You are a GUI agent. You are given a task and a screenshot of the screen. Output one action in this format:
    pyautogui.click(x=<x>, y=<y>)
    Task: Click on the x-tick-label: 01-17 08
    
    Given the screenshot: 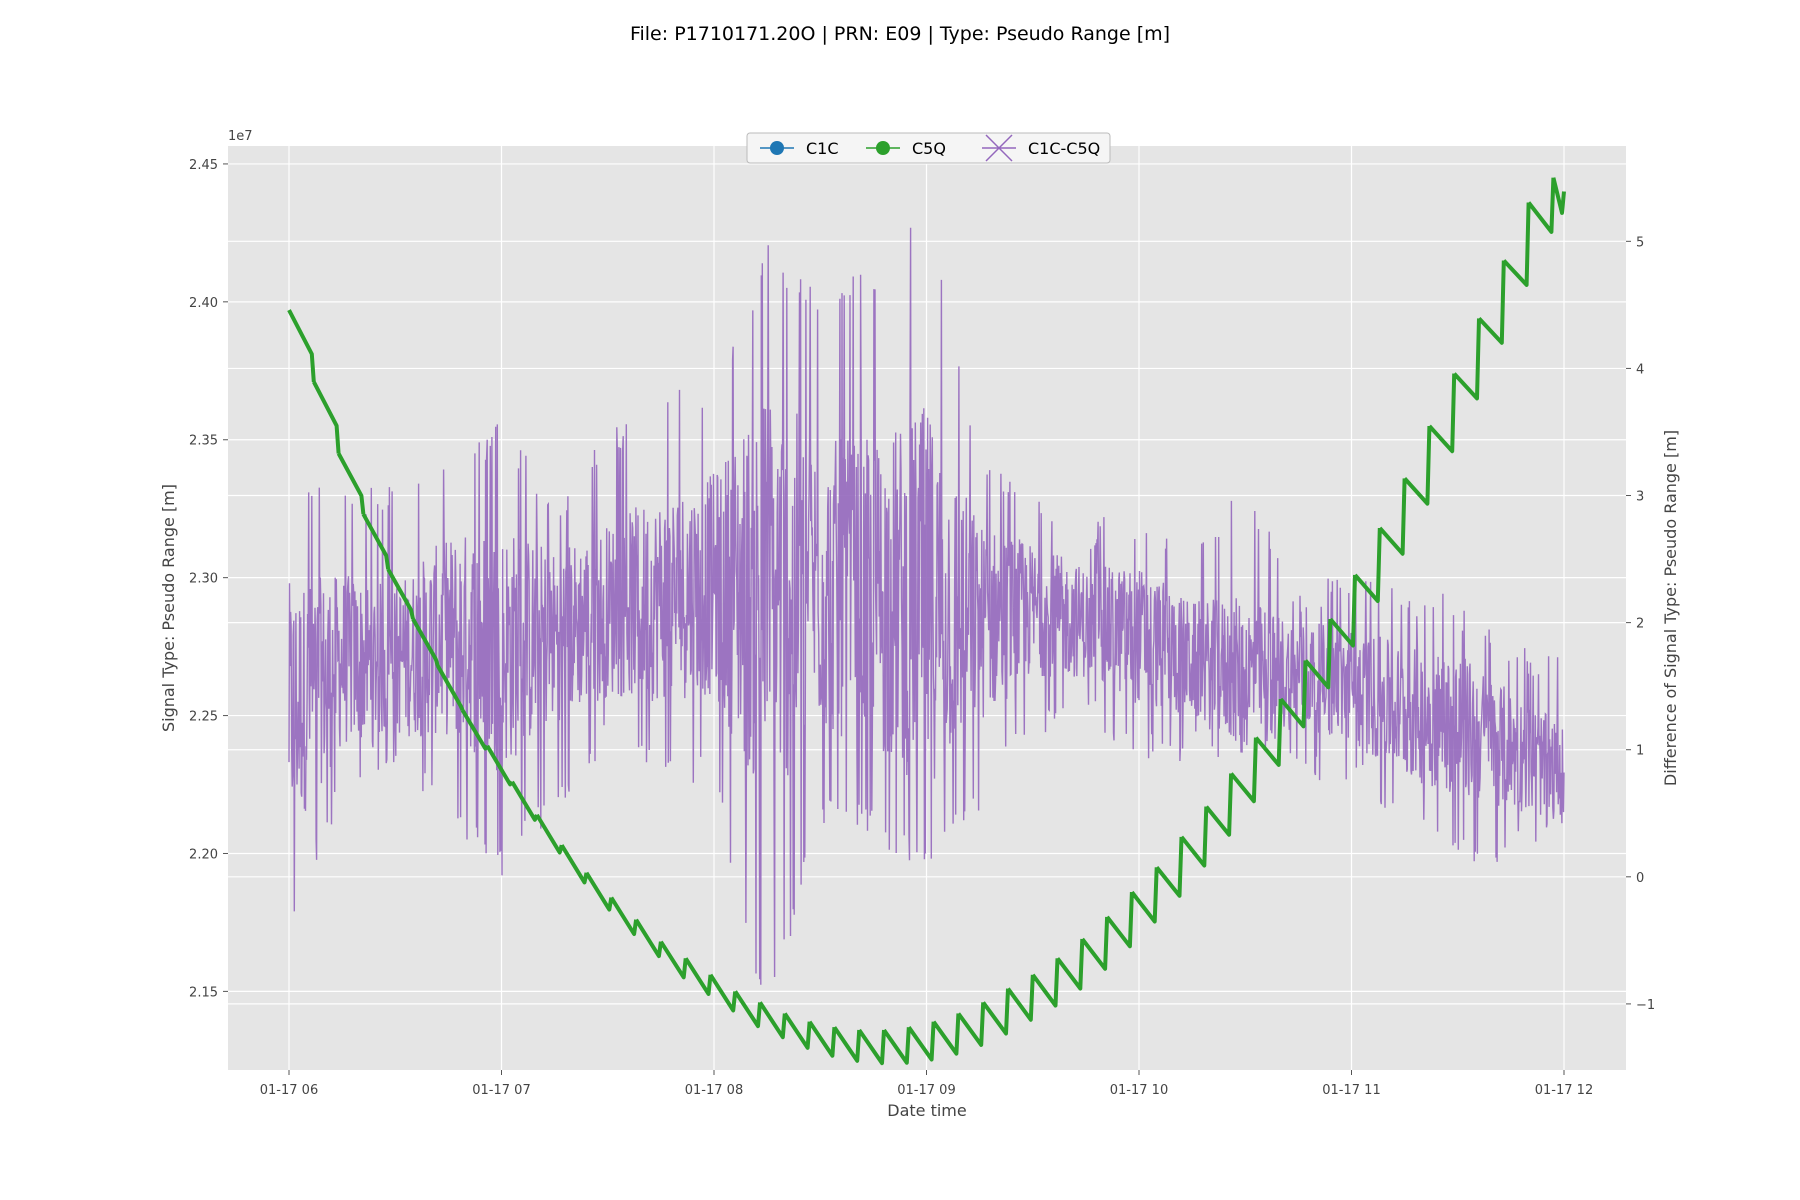 What is the action you would take?
    pyautogui.click(x=714, y=1090)
    